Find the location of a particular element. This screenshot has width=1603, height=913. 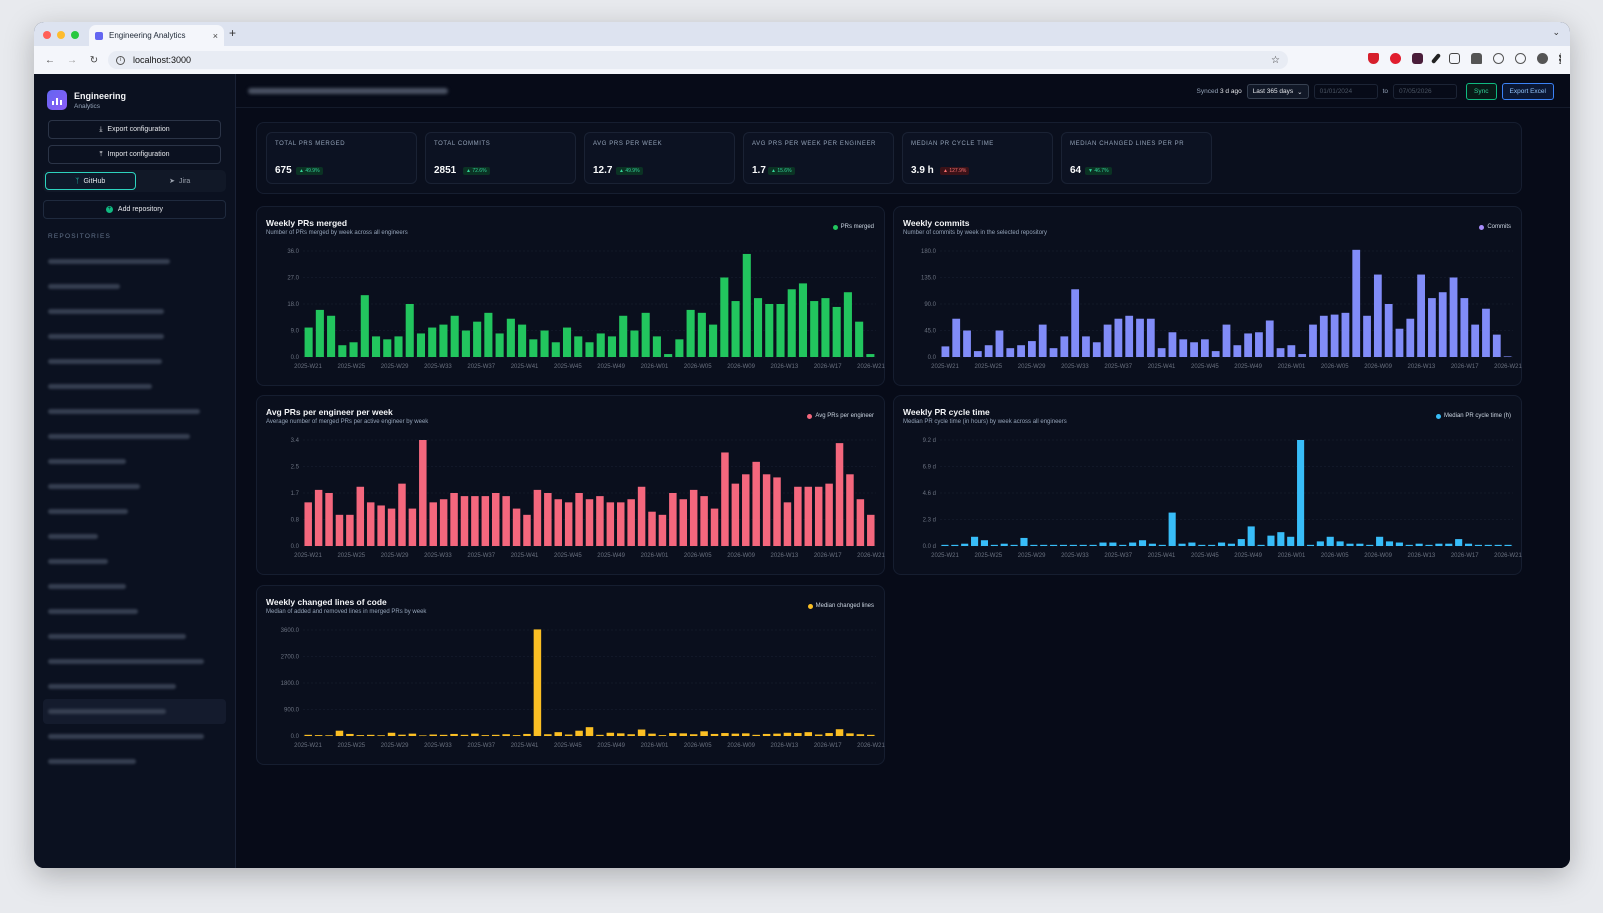

browser-tab: Engineering Analytics × is located at coordinates (156, 35).